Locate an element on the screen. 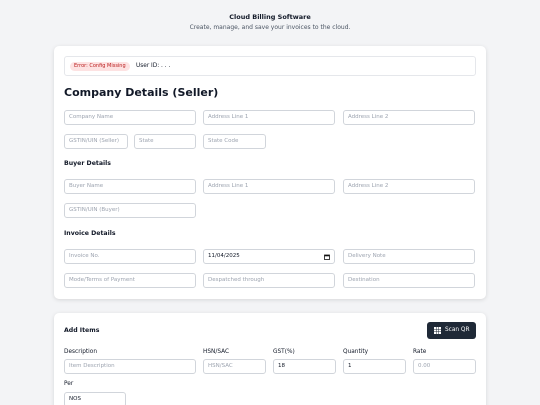  input-field: Destination is located at coordinates (409, 280).